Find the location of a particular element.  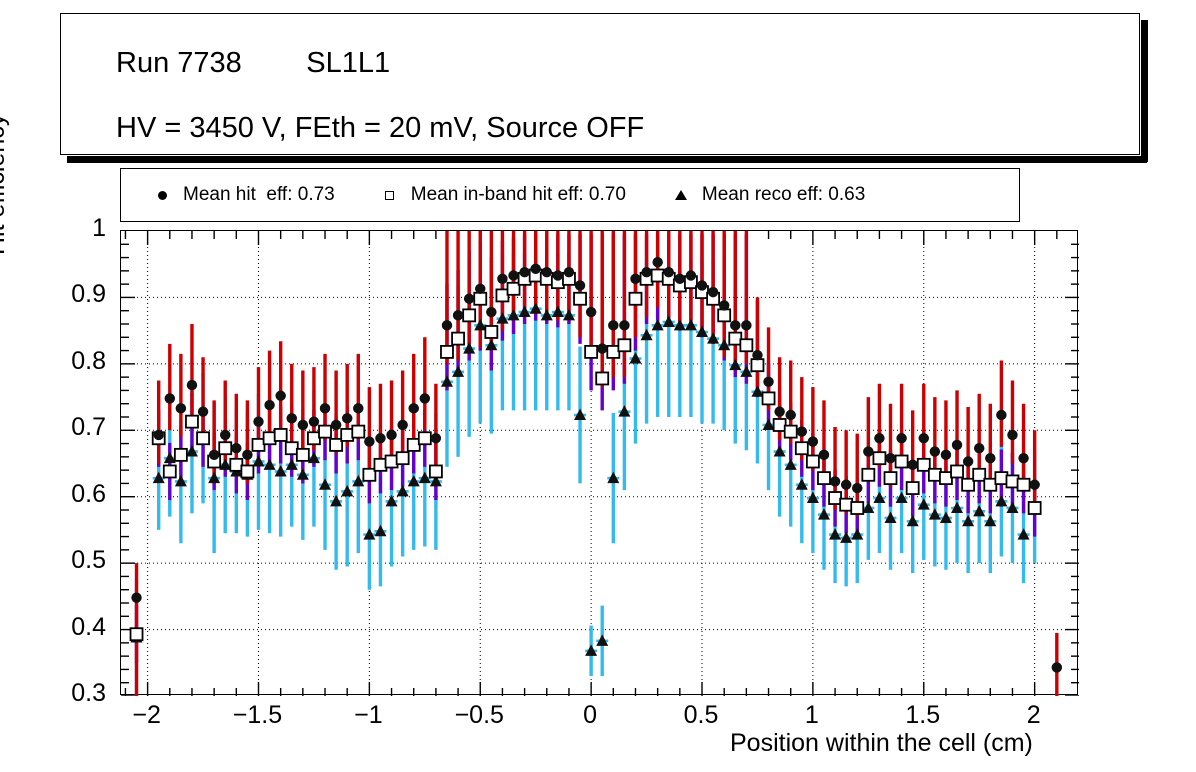

y-tick-label: 0.4 is located at coordinates (88, 626).